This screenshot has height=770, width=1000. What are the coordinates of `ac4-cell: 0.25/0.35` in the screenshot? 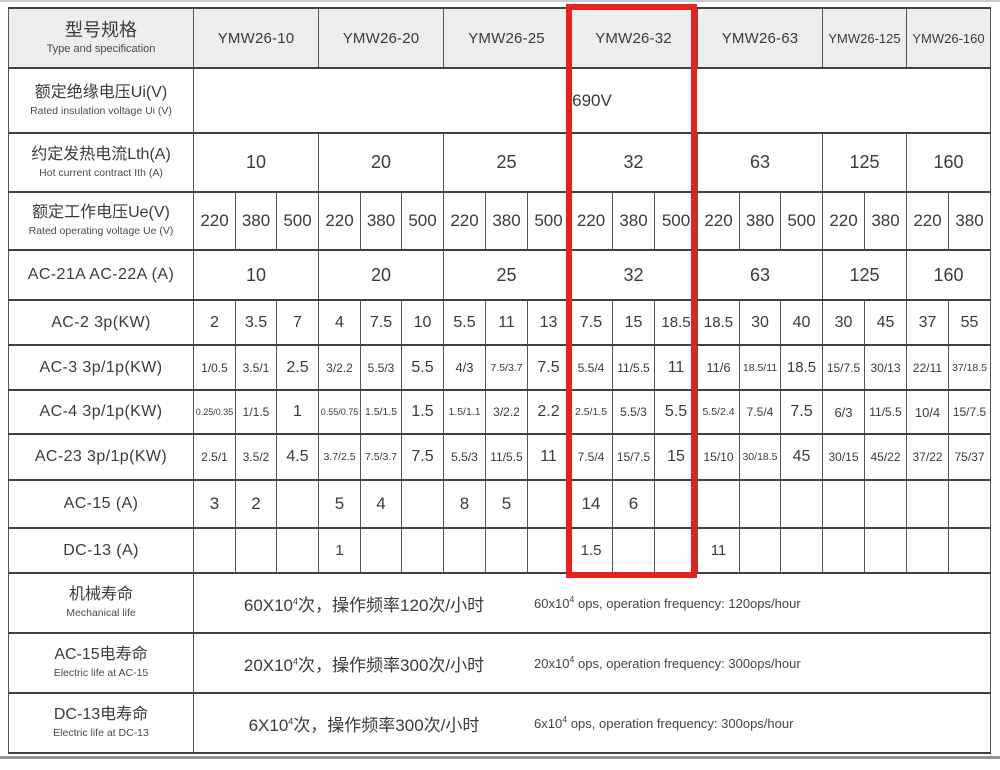 It's located at (214, 412).